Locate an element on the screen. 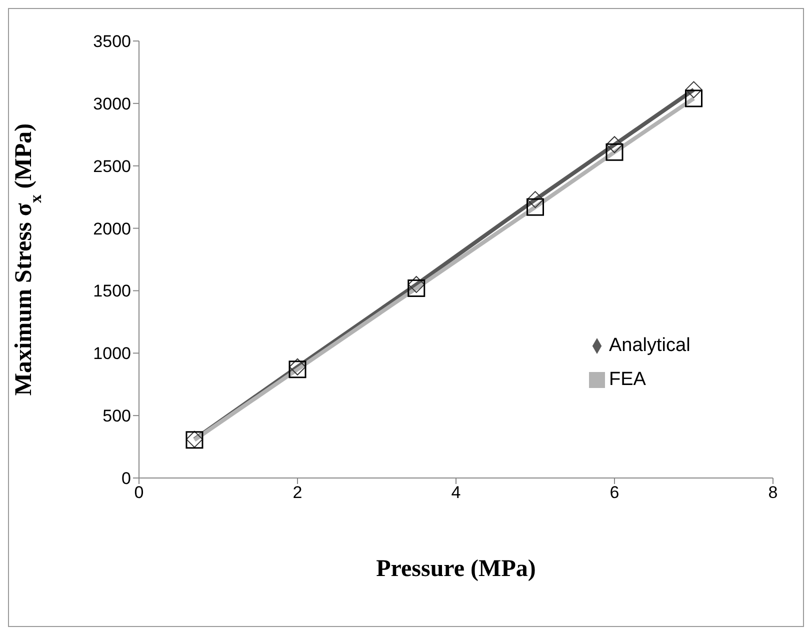  y-tick-label: 3500 is located at coordinates (112, 42).